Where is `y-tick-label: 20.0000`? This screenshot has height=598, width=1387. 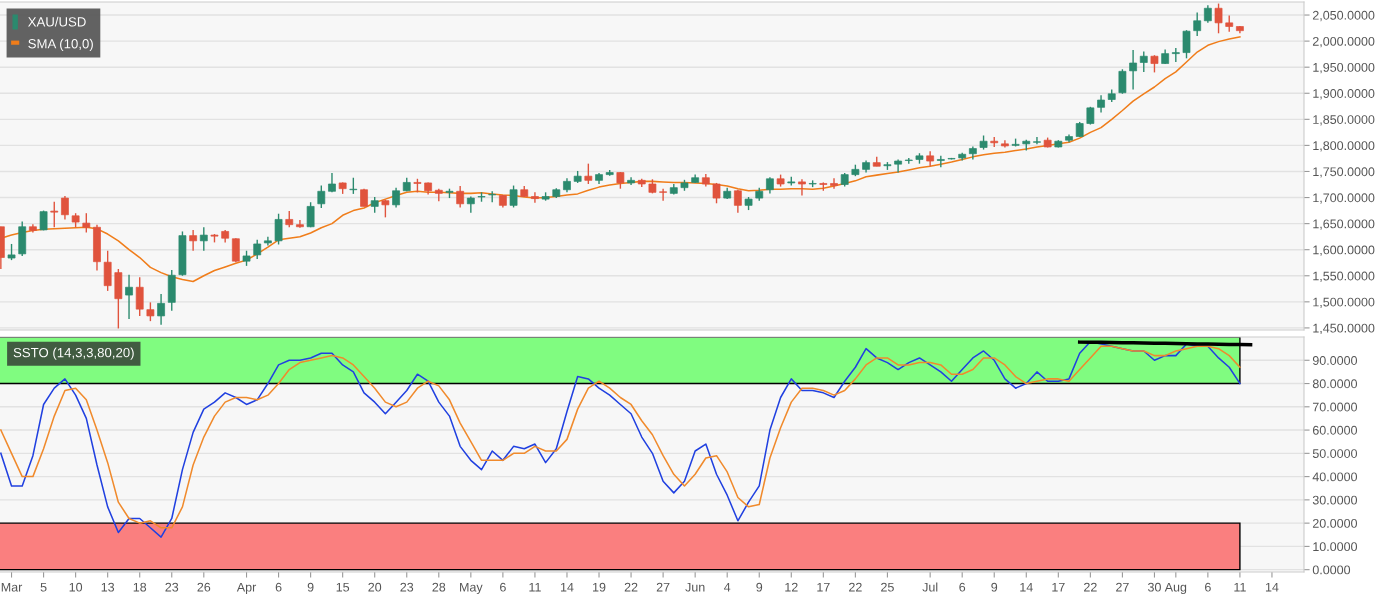
y-tick-label: 20.0000 is located at coordinates (1335, 523).